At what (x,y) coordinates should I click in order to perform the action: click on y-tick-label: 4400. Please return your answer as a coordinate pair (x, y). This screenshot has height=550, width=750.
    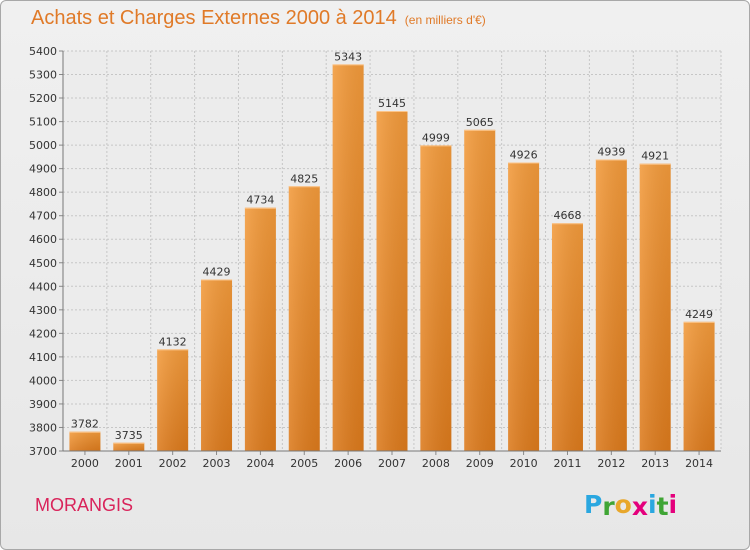
    Looking at the image, I should click on (43, 286).